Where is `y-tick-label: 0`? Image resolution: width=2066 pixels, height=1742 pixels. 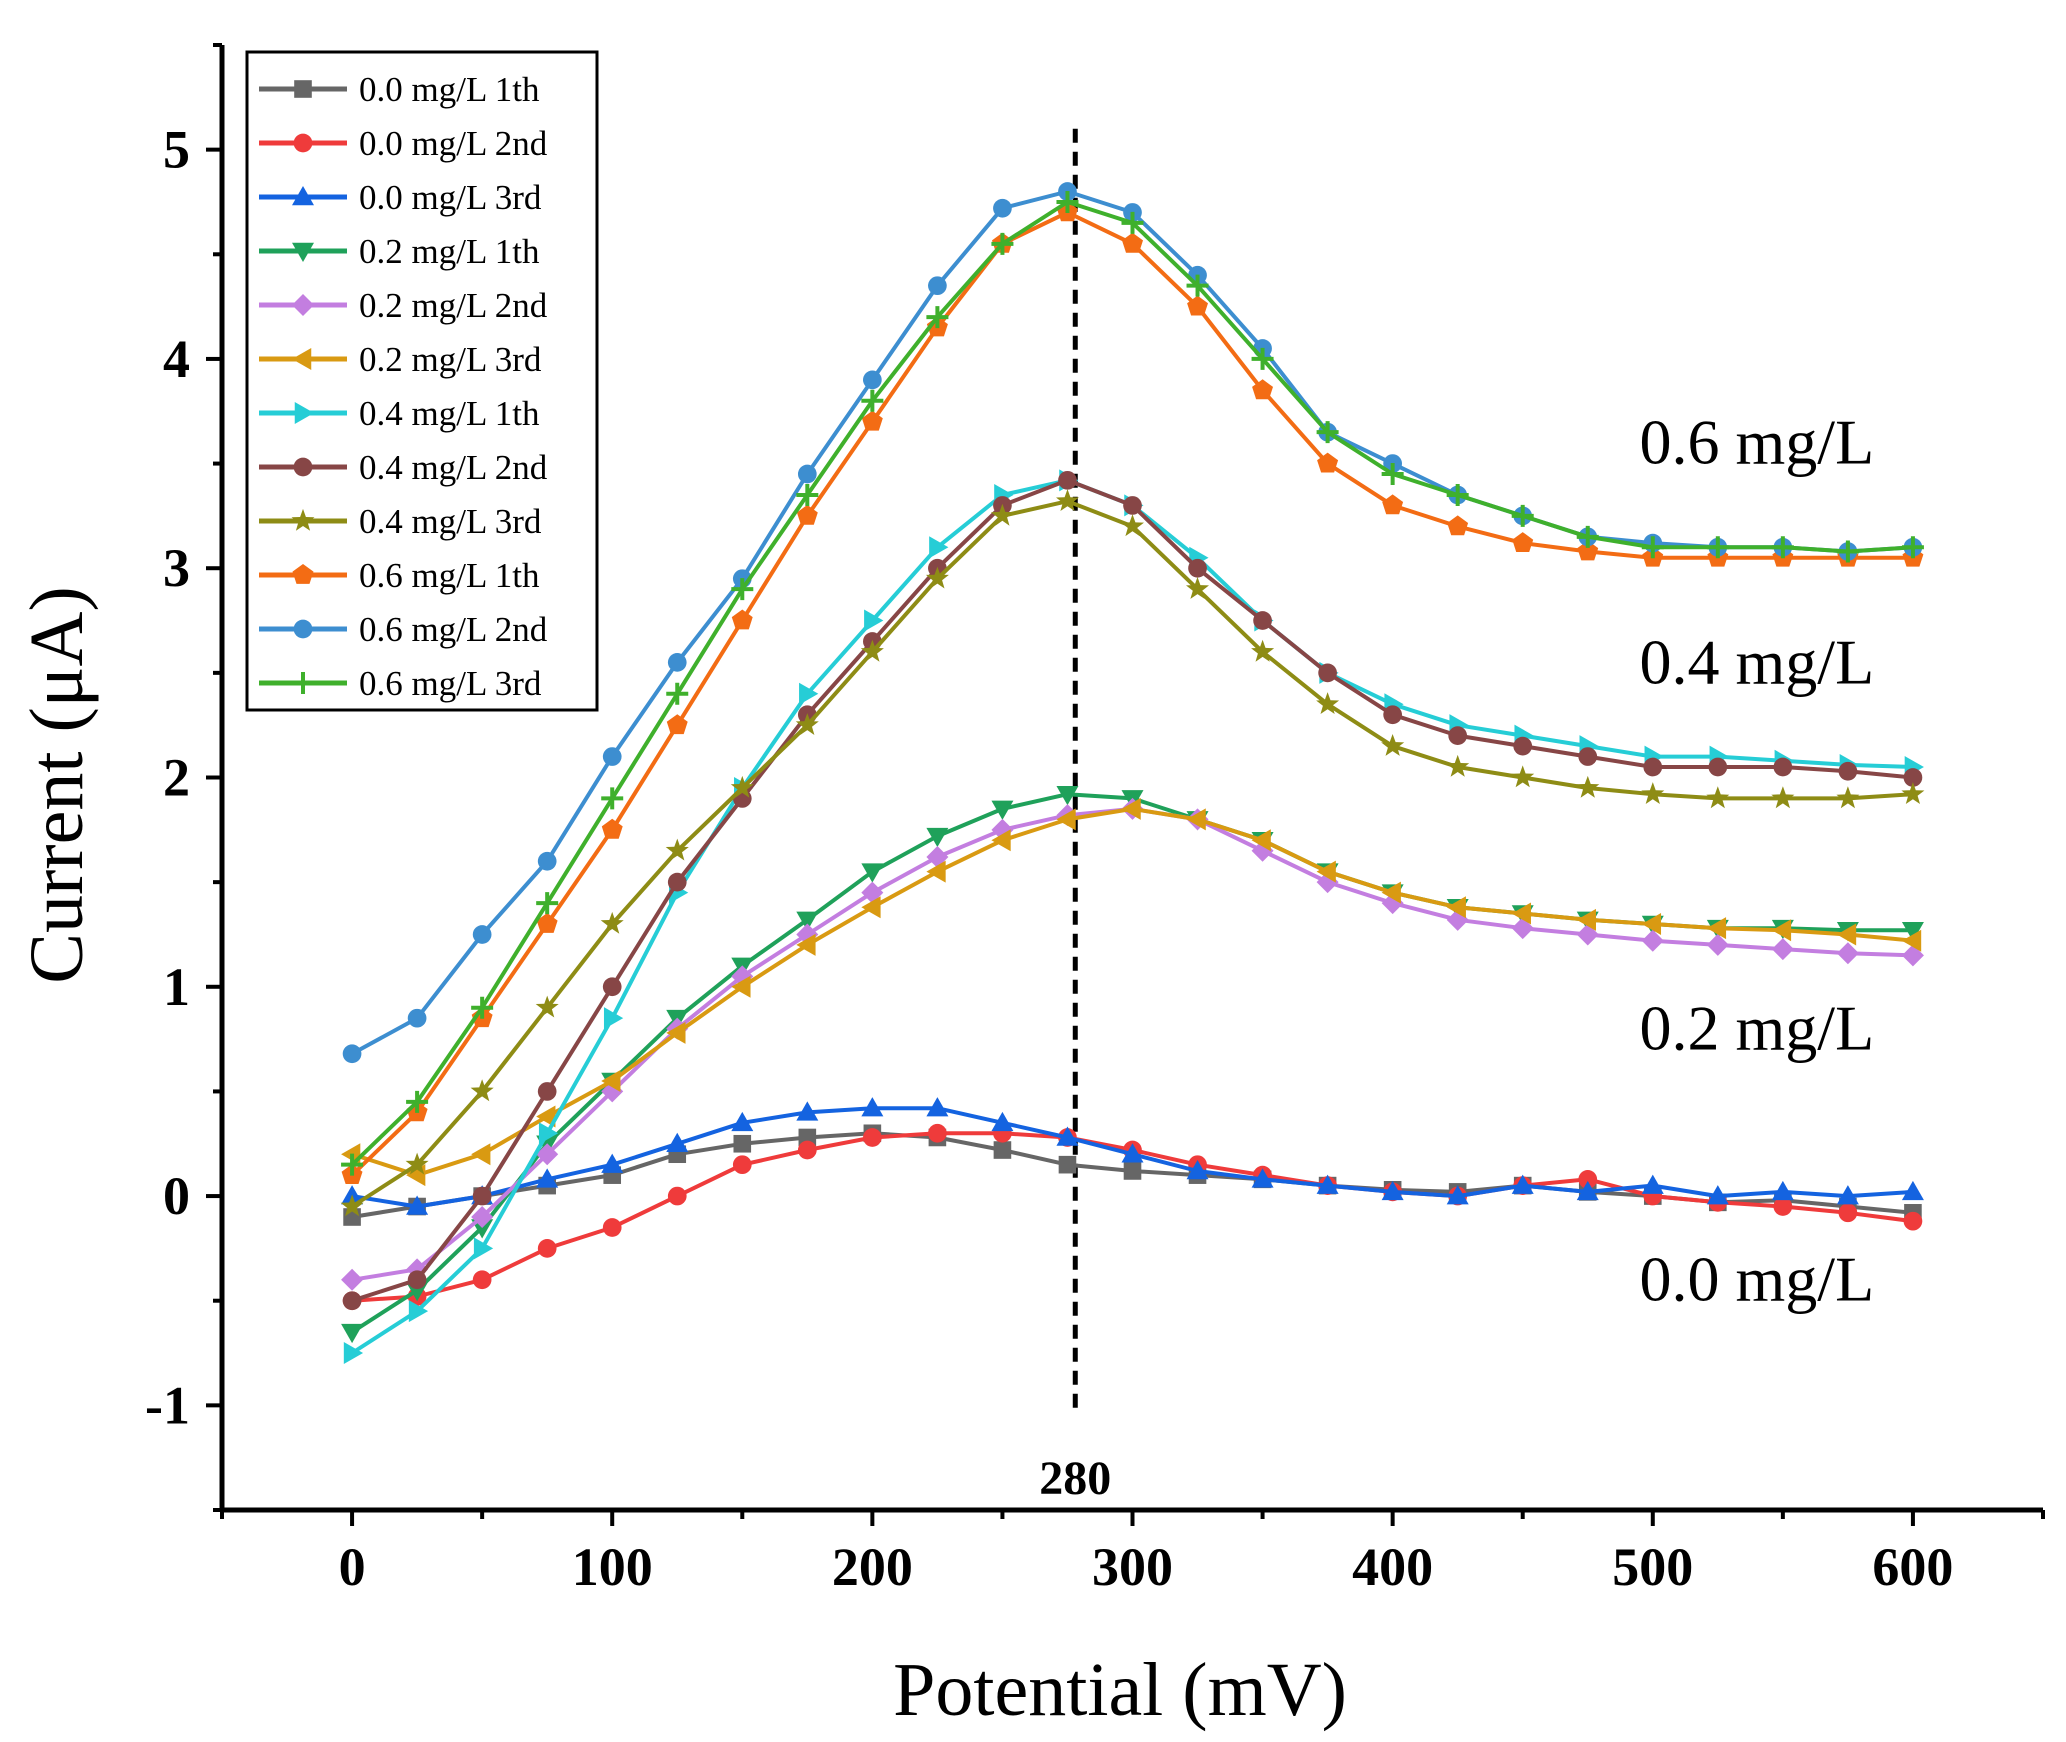 y-tick-label: 0 is located at coordinates (176, 1196).